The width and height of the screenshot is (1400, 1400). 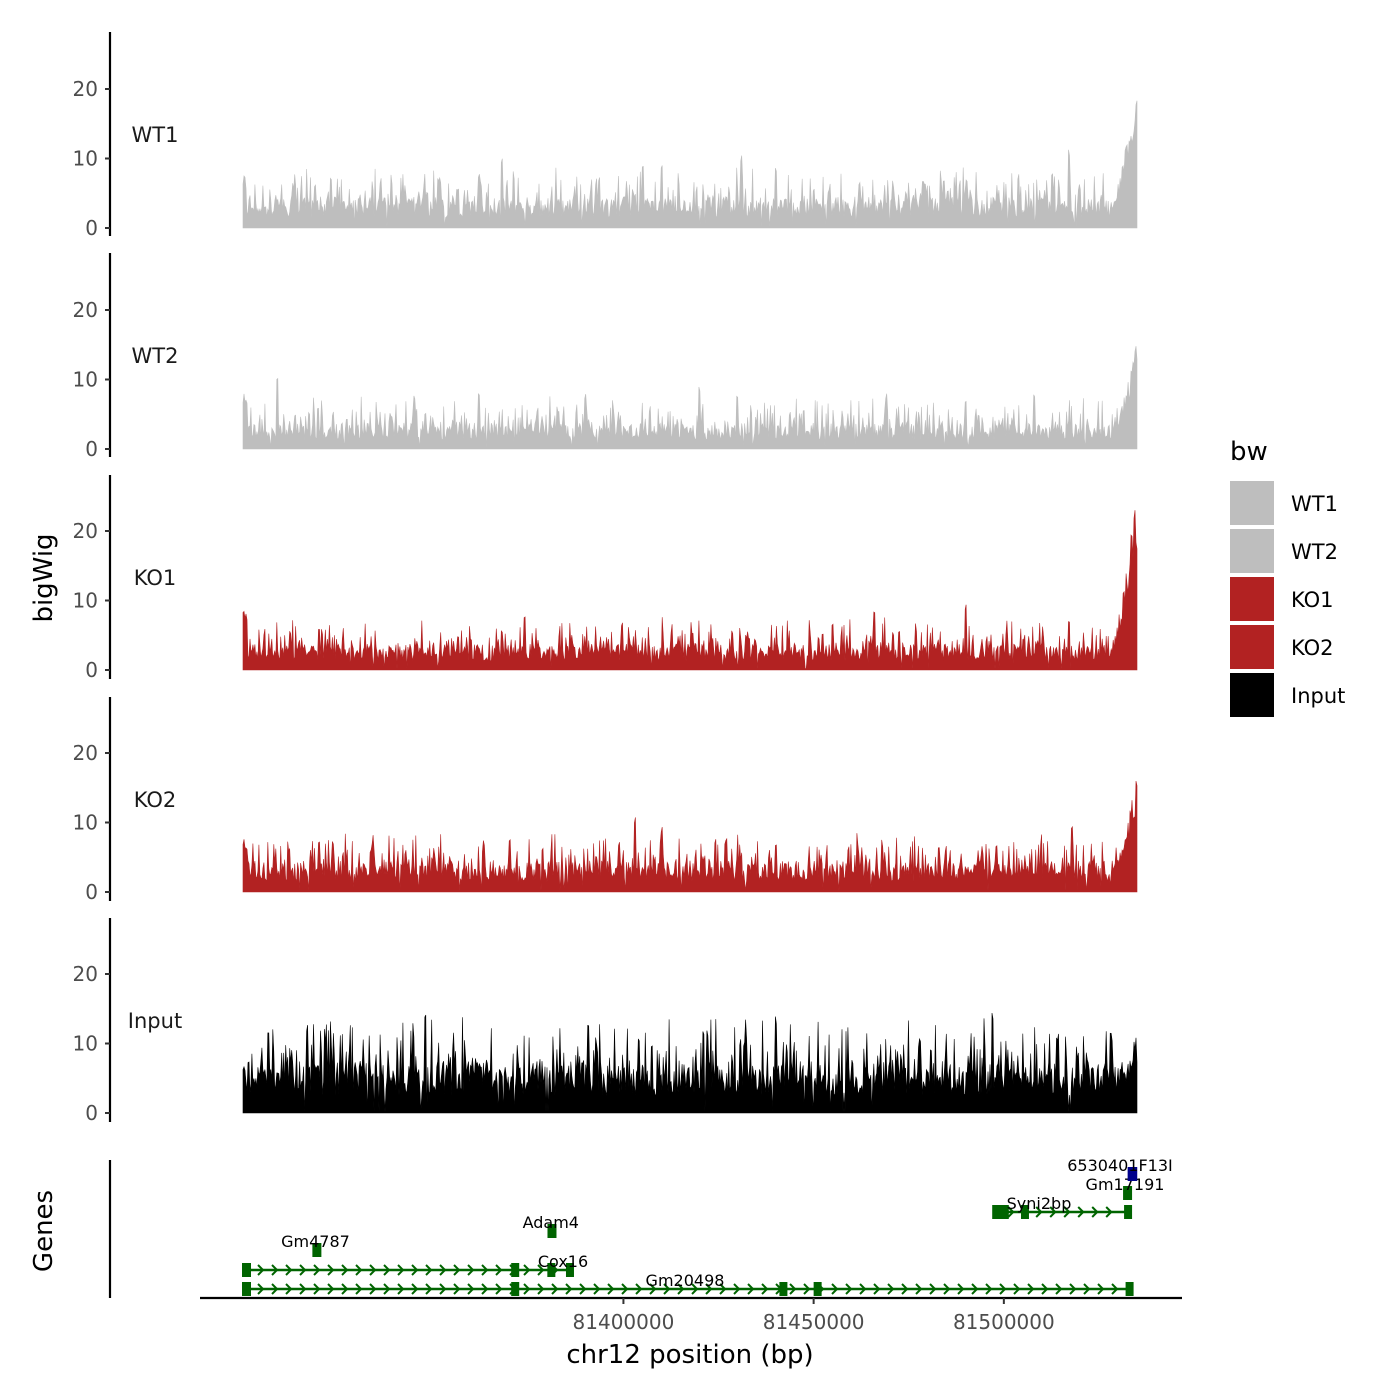 What do you see at coordinates (415, 1264) in the screenshot?
I see `gene-cox16: Cox16` at bounding box center [415, 1264].